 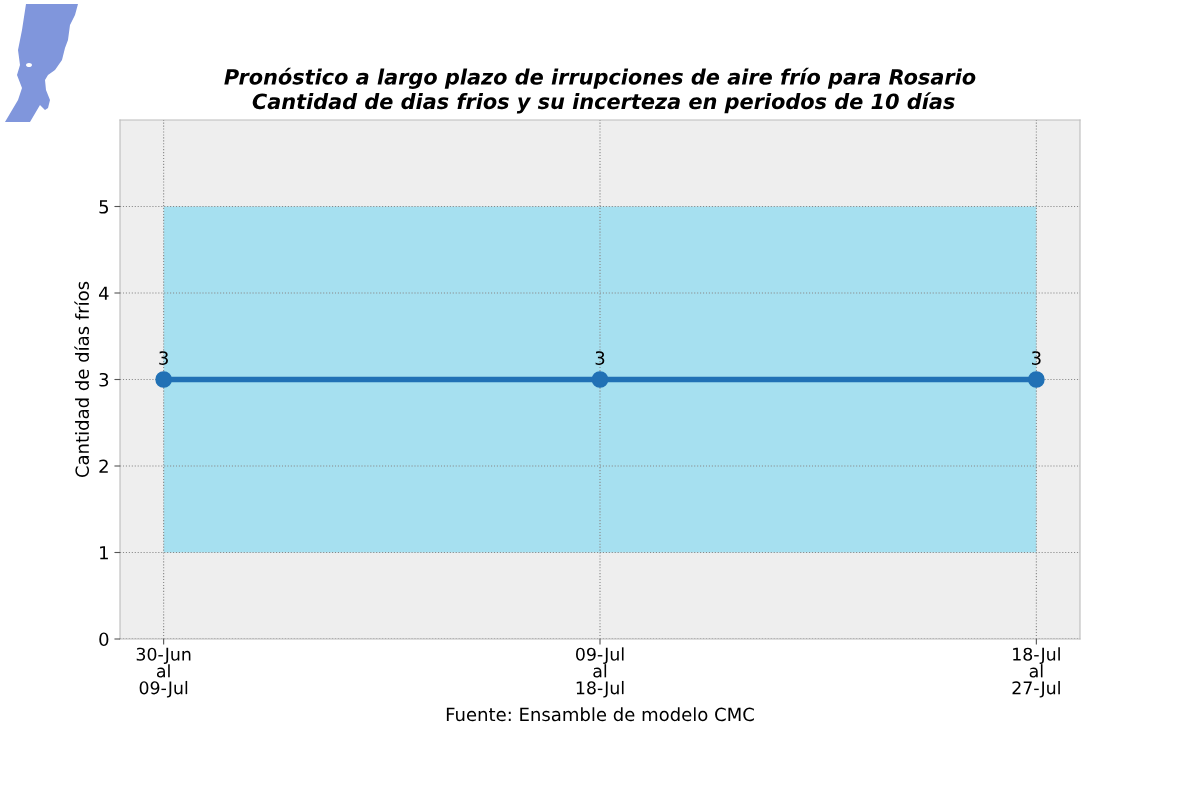 What do you see at coordinates (600, 672) in the screenshot?
I see `x-tick-label: 09-Jul al 18-Jul` at bounding box center [600, 672].